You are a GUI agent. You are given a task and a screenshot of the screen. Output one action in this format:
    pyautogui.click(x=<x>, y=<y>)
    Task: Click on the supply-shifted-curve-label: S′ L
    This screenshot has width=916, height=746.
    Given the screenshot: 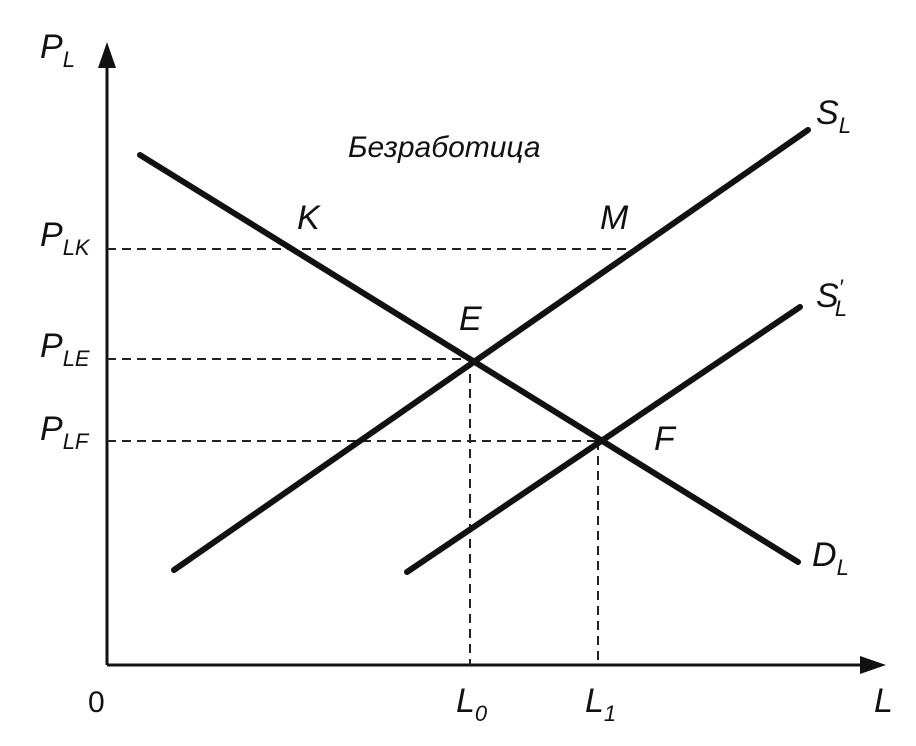 What is the action you would take?
    pyautogui.click(x=831, y=298)
    